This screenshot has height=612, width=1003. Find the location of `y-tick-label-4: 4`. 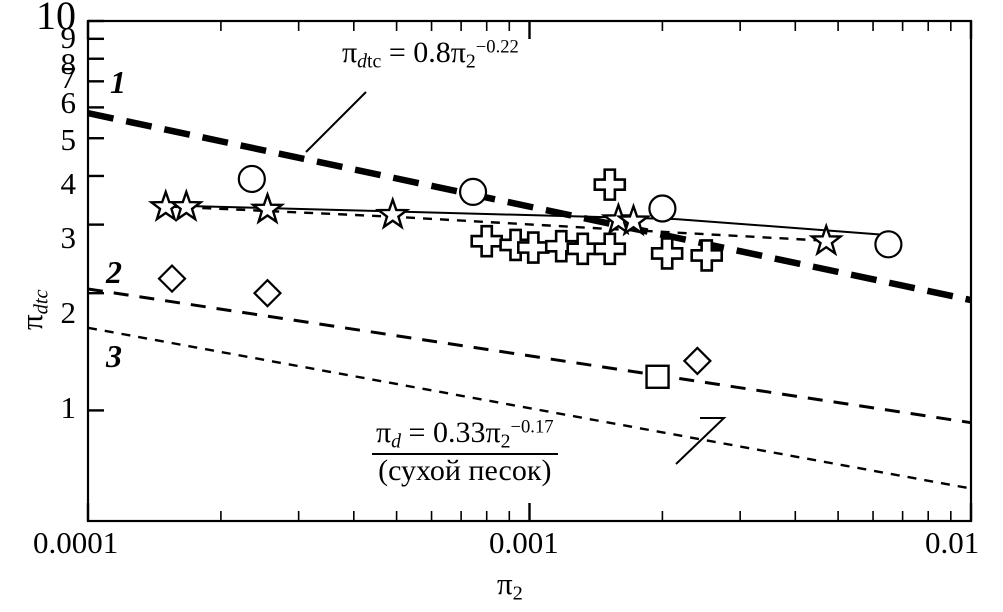

y-tick-label-4: 4 is located at coordinates (68, 183).